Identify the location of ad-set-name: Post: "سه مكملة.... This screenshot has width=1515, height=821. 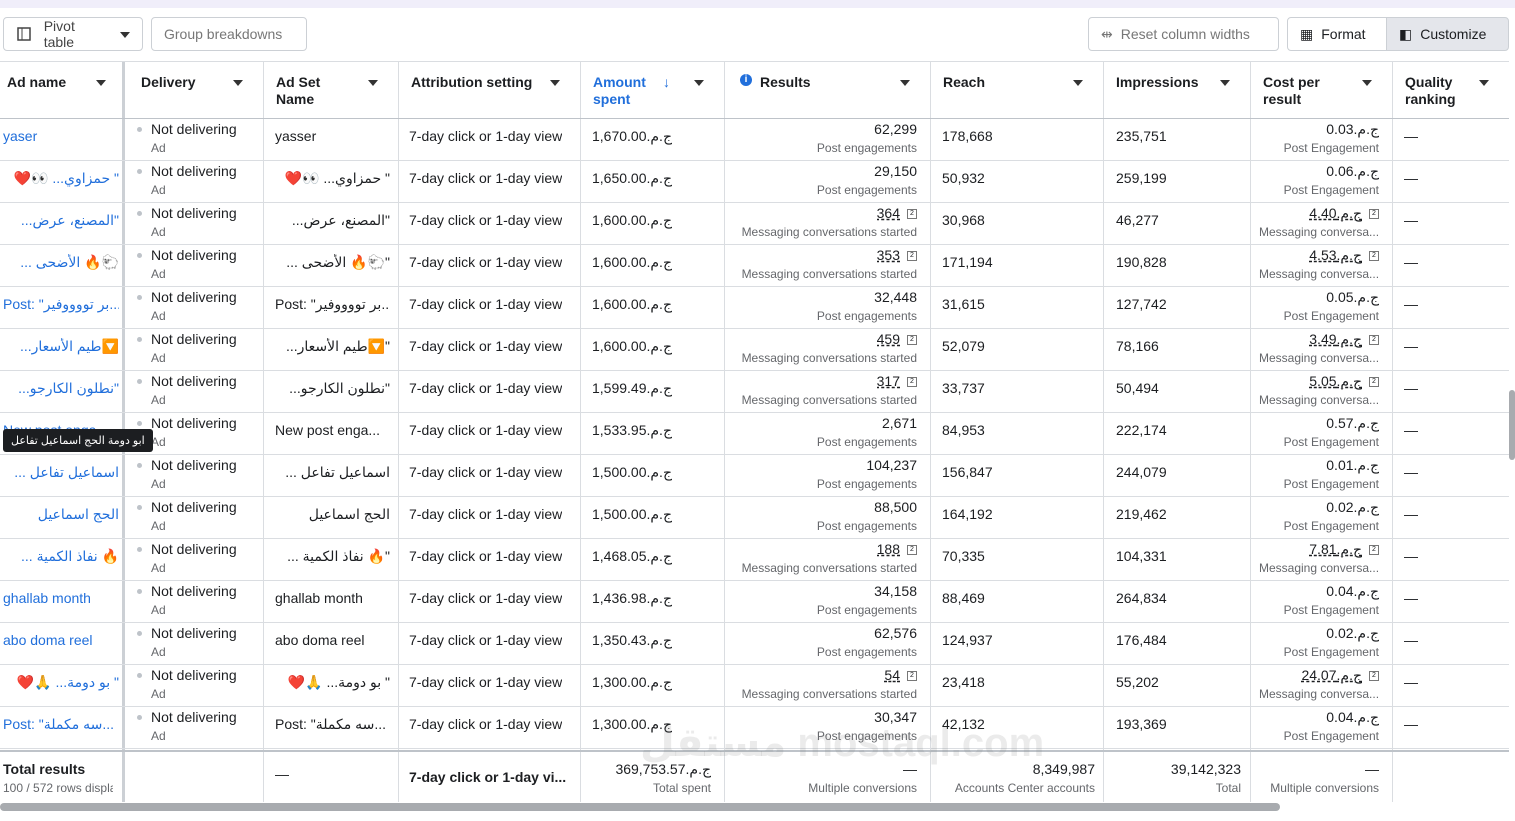
(331, 724).